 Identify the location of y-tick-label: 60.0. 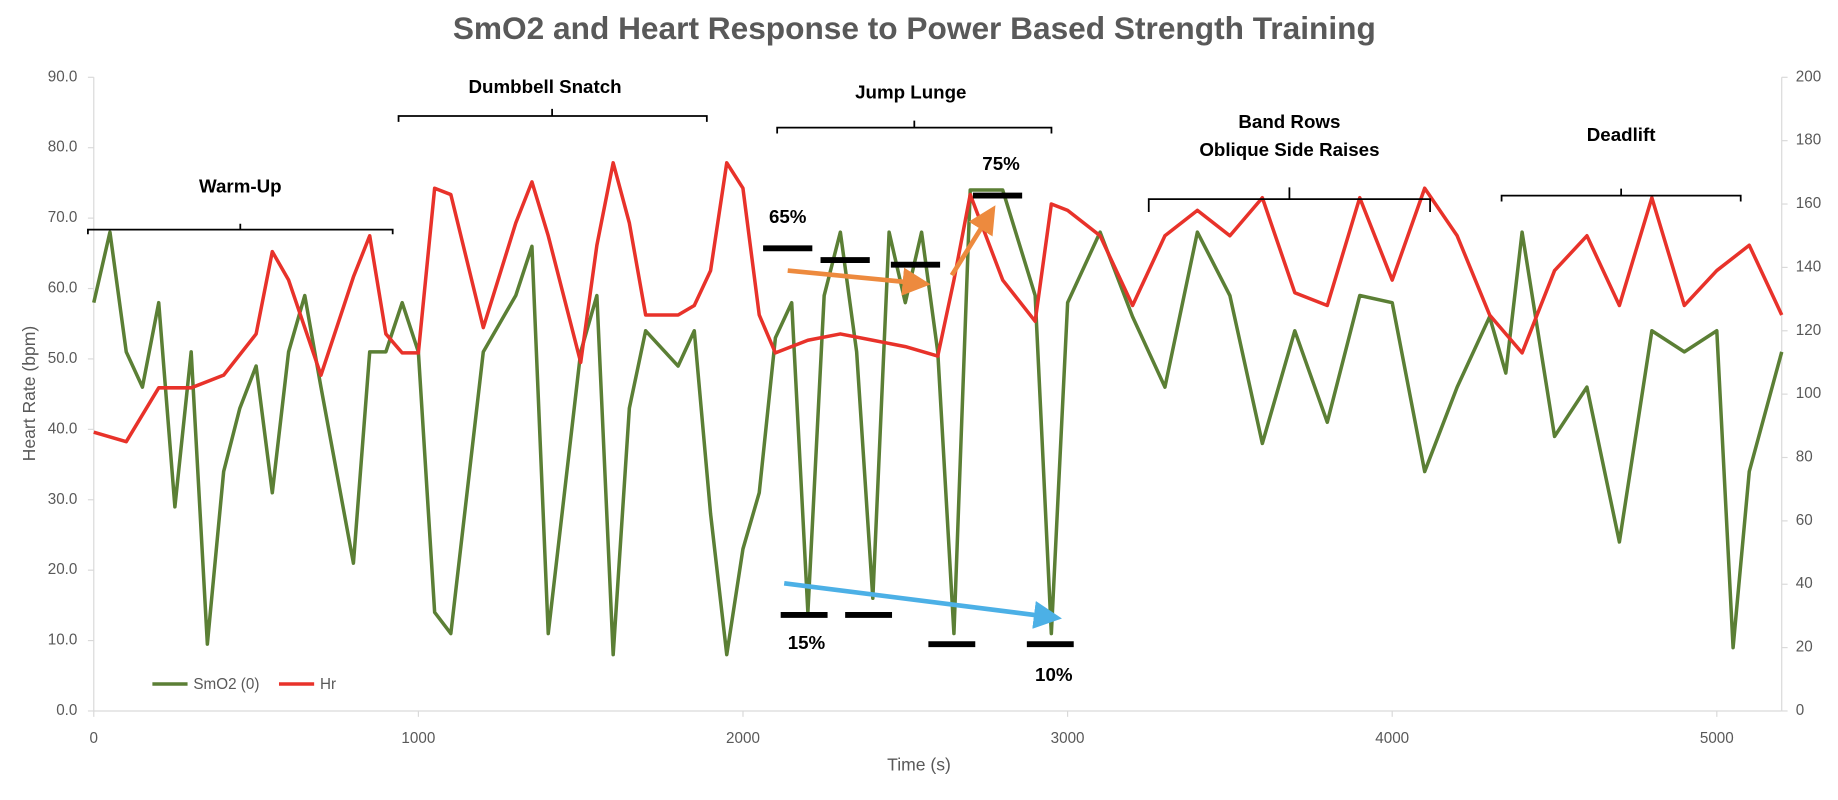
(63, 288).